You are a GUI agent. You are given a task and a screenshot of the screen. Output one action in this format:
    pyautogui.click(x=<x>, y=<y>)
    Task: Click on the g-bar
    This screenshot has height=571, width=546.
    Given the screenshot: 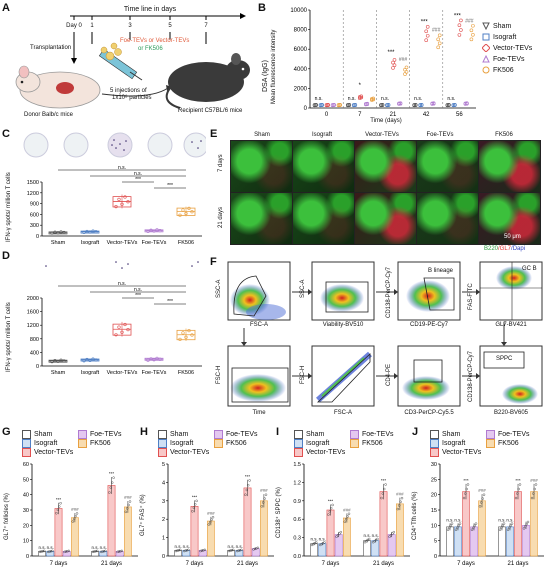 What is the action you would take?
    pyautogui.click(x=74, y=537)
    